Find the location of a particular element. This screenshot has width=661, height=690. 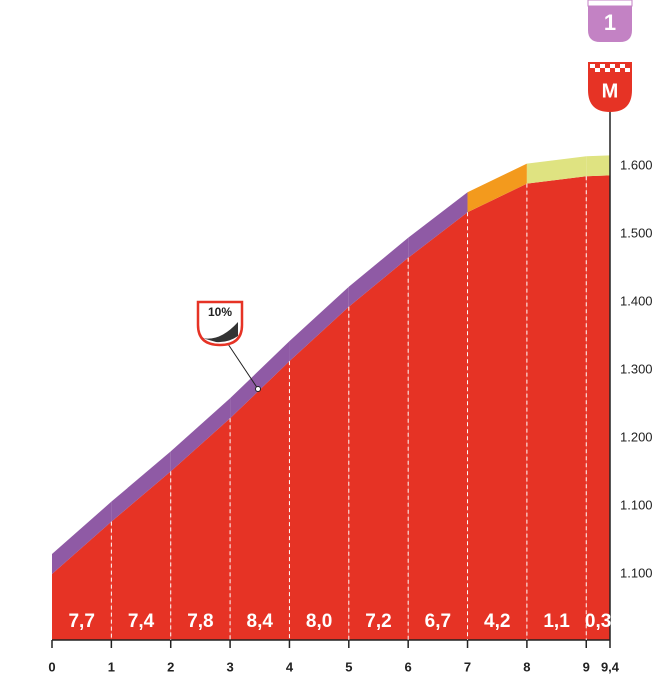

x-tick-label: 9 is located at coordinates (586, 666).